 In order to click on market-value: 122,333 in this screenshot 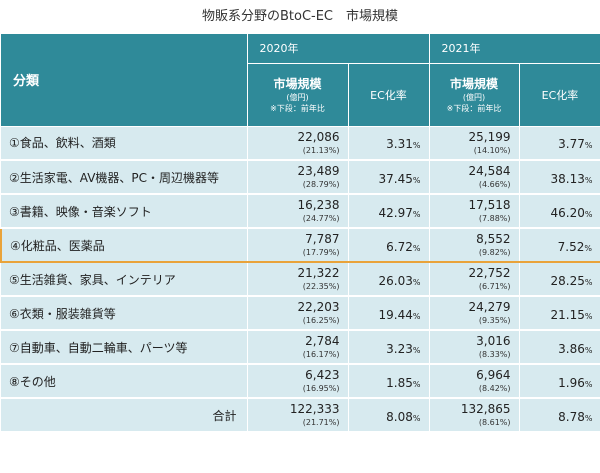, I will do `click(314, 409)`.